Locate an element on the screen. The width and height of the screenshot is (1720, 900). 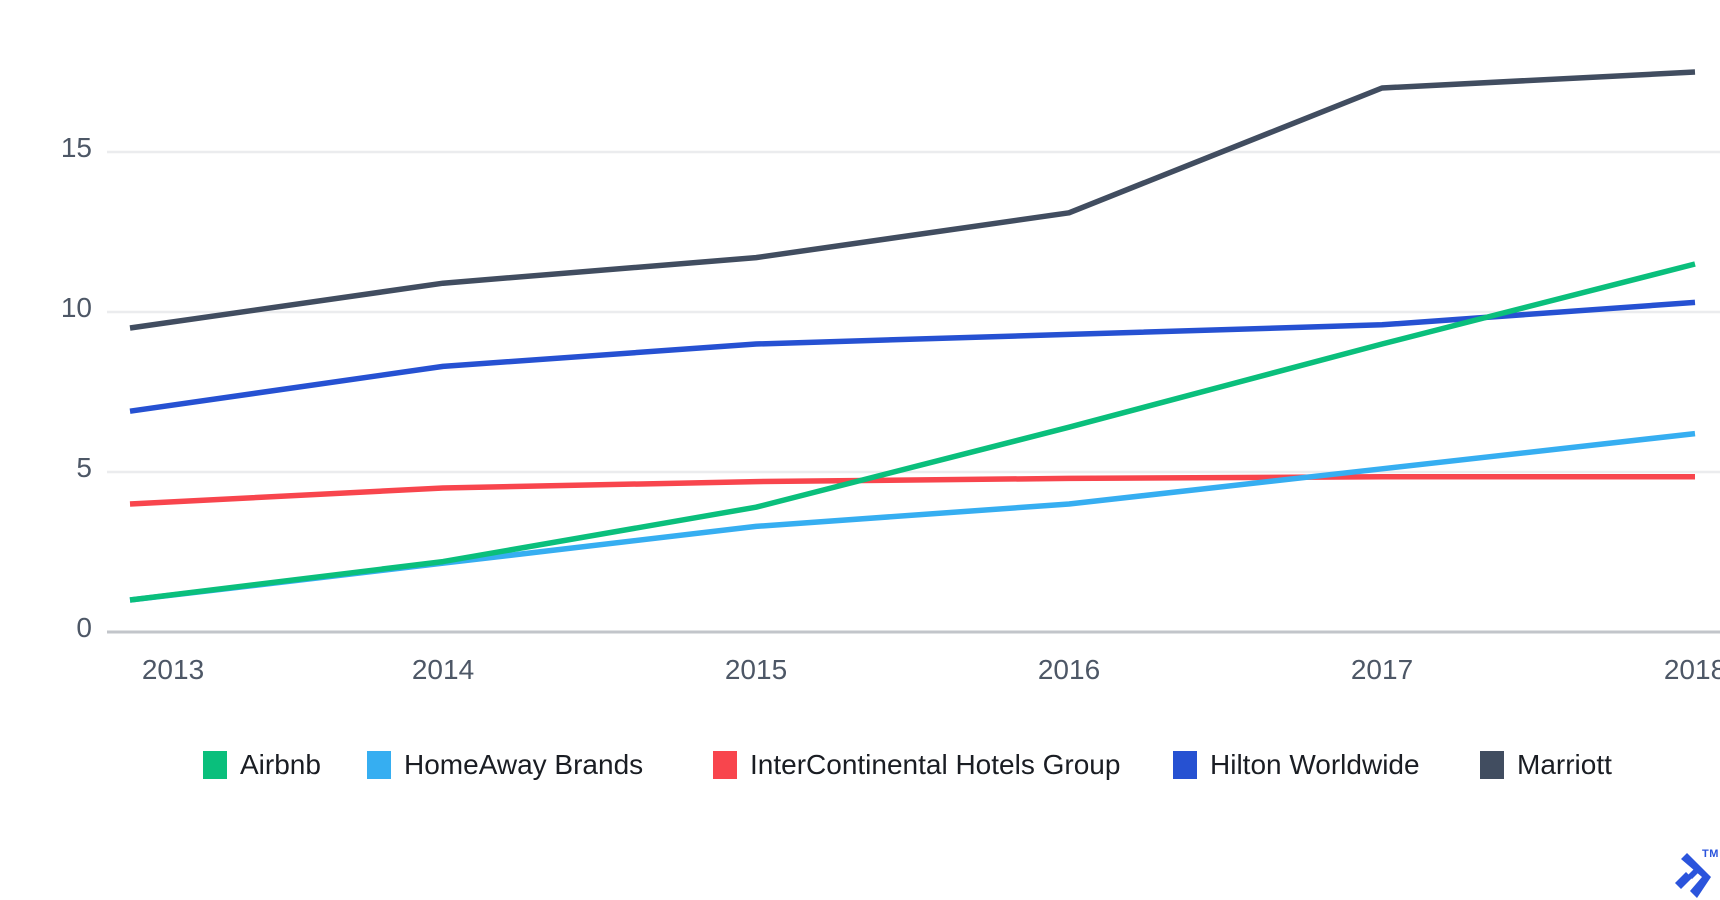
legend-label-intercontinental-hotels-group: InterContinental Hotels Group is located at coordinates (935, 764).